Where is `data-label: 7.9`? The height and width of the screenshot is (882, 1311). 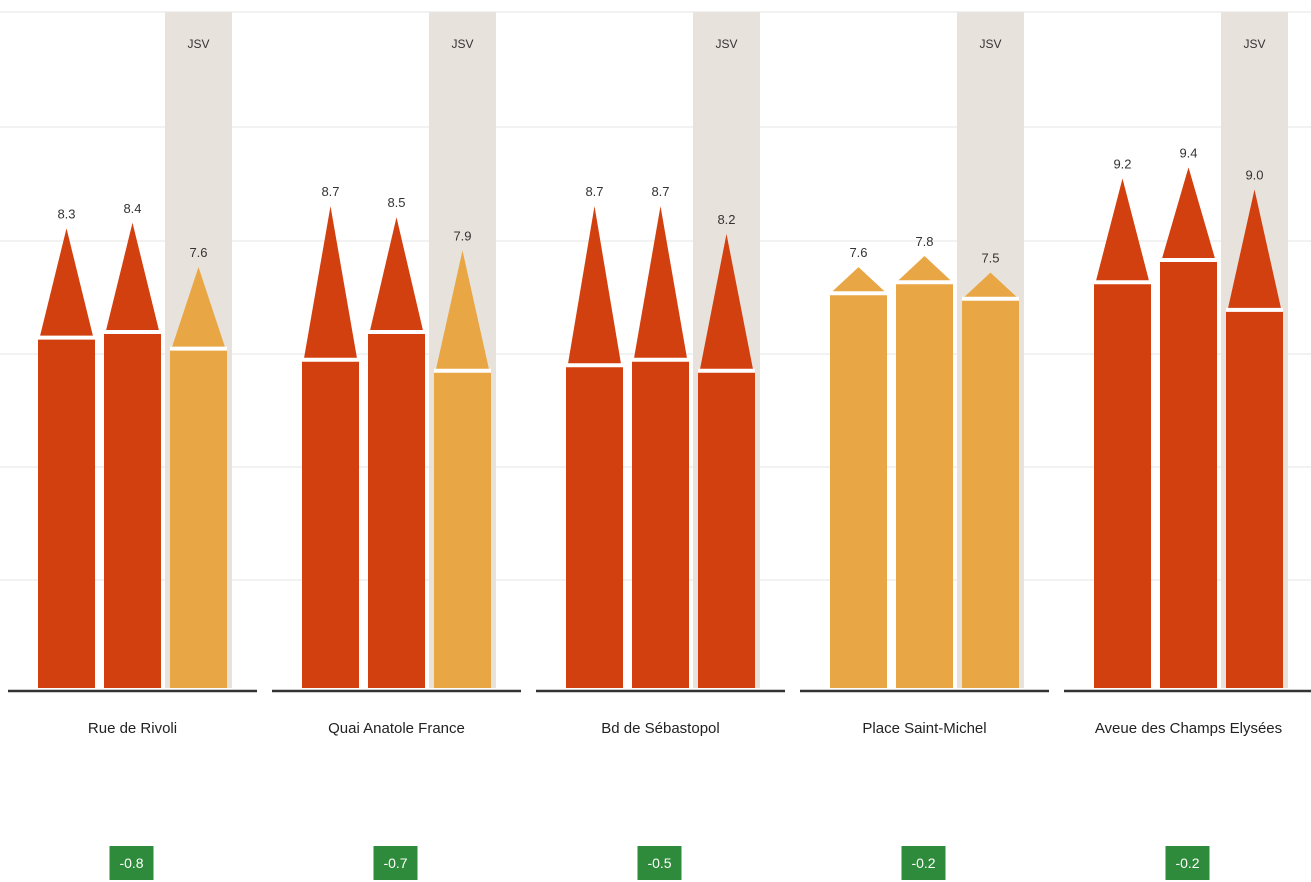
data-label: 7.9 is located at coordinates (462, 235).